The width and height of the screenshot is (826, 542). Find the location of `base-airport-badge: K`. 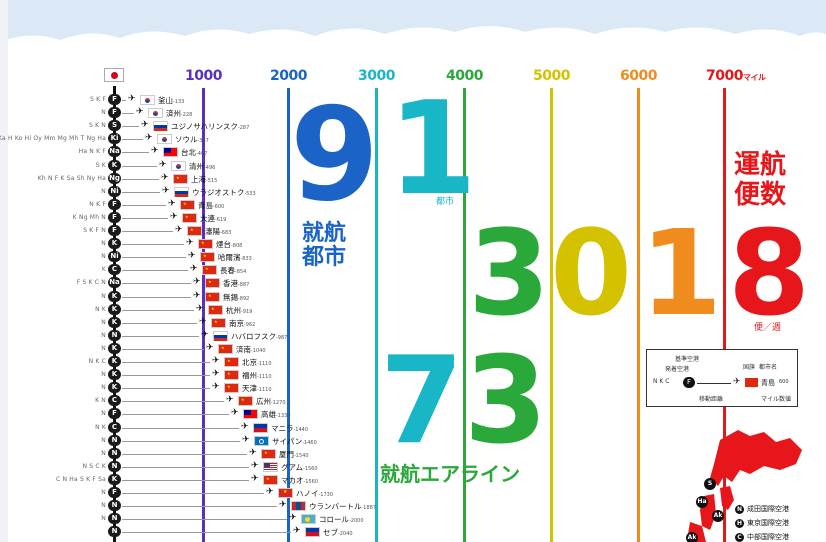

base-airport-badge: K is located at coordinates (114, 243).